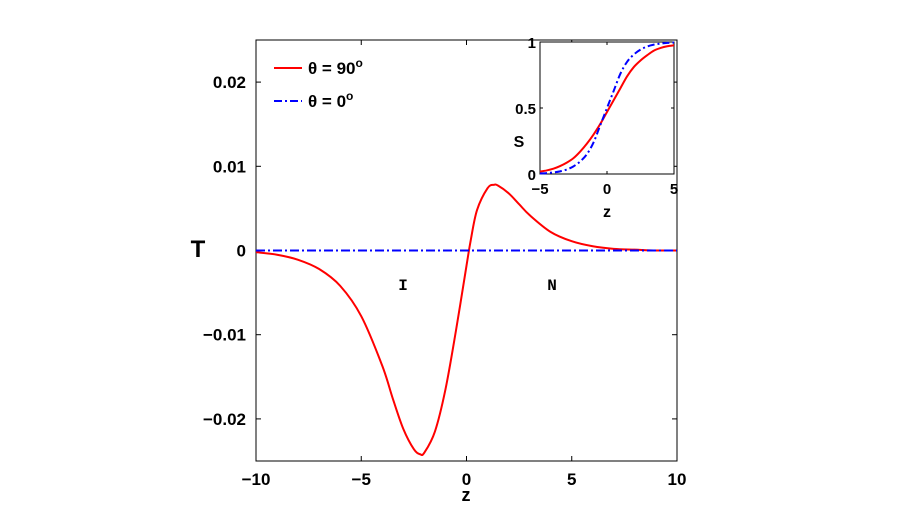  What do you see at coordinates (525, 109) in the screenshot?
I see `ytick-label: 0.5` at bounding box center [525, 109].